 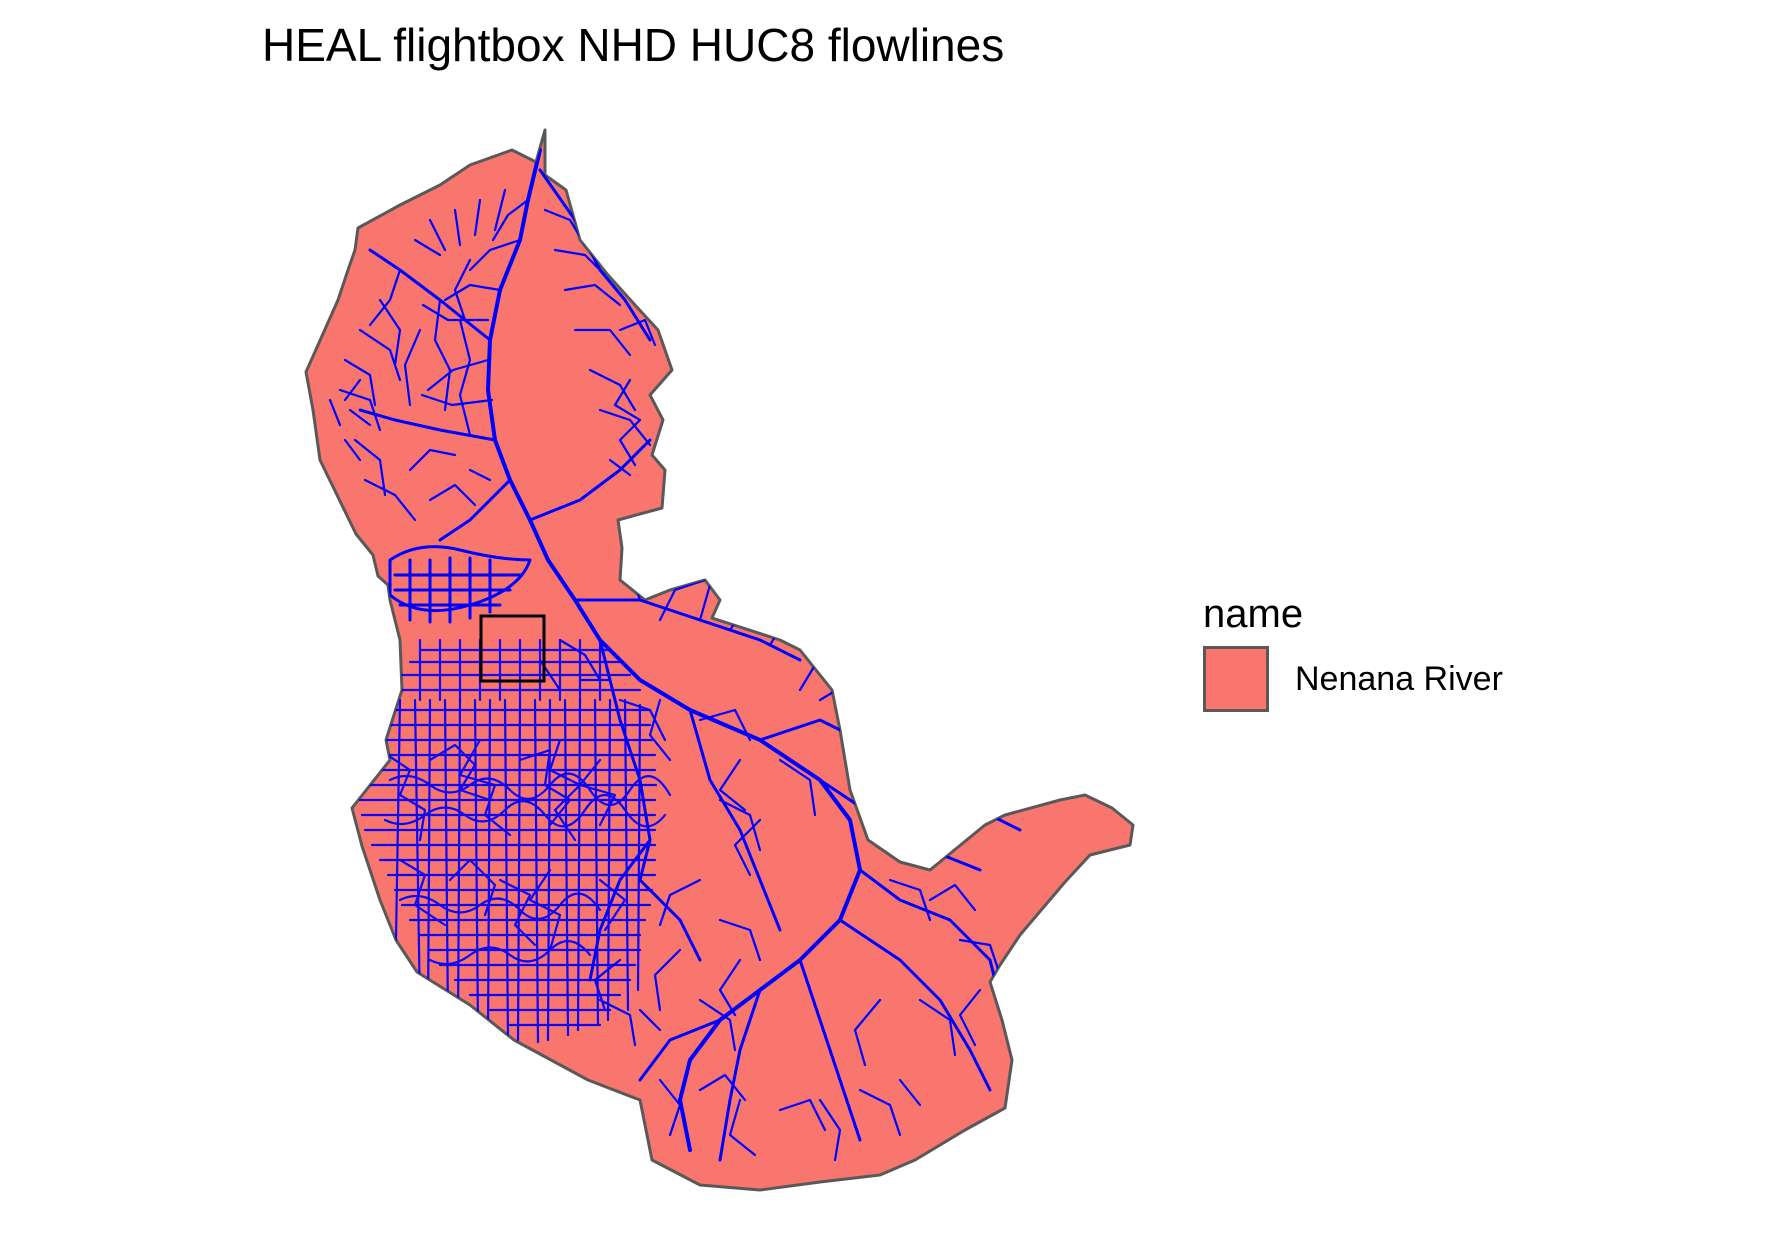 I want to click on legend: name Nenana River, so click(x=1353, y=653).